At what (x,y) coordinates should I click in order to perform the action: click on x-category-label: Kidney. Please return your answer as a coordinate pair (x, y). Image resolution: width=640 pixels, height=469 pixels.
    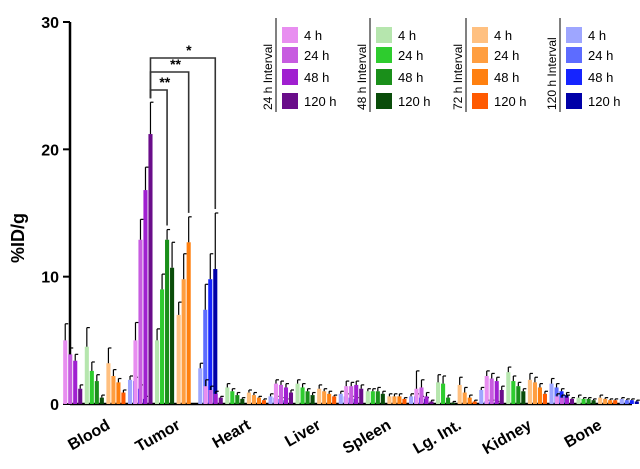
    Looking at the image, I should click on (507, 437).